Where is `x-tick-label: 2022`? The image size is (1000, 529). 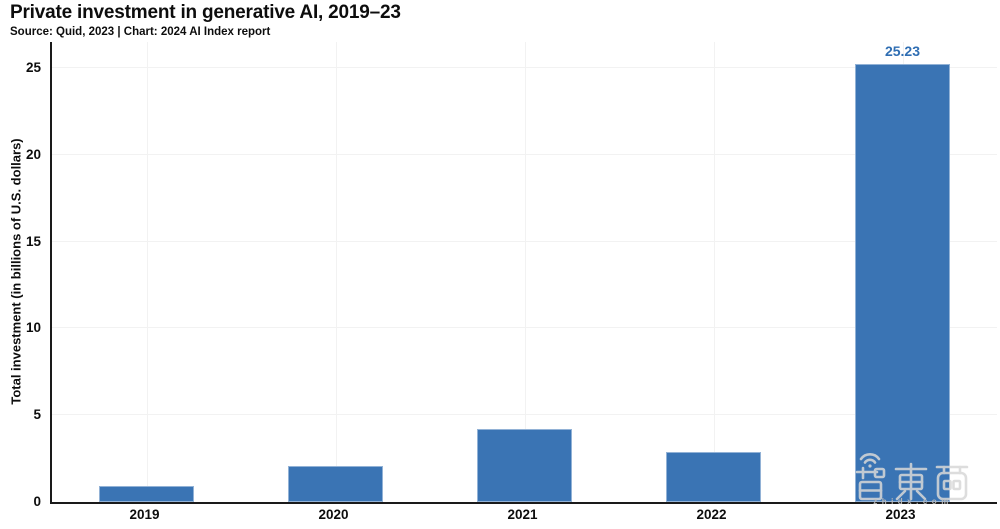 x-tick-label: 2022 is located at coordinates (711, 514).